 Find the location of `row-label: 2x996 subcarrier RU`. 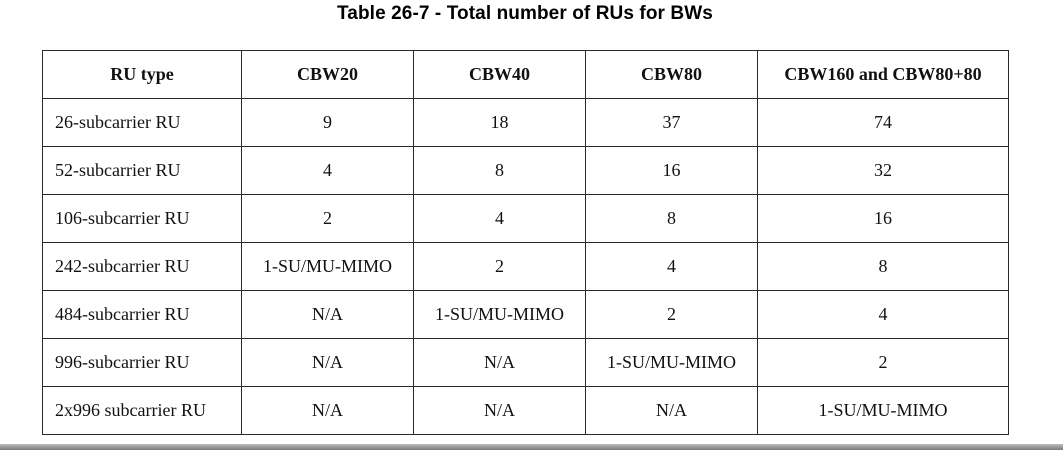

row-label: 2x996 subcarrier RU is located at coordinates (142, 410).